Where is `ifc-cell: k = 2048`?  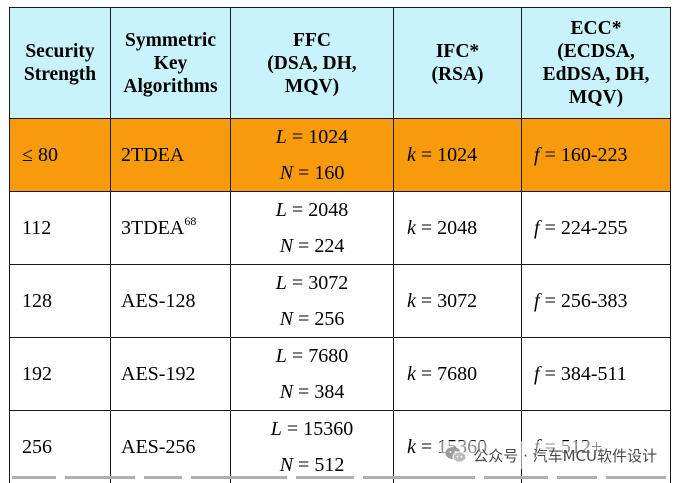
ifc-cell: k = 2048 is located at coordinates (457, 228).